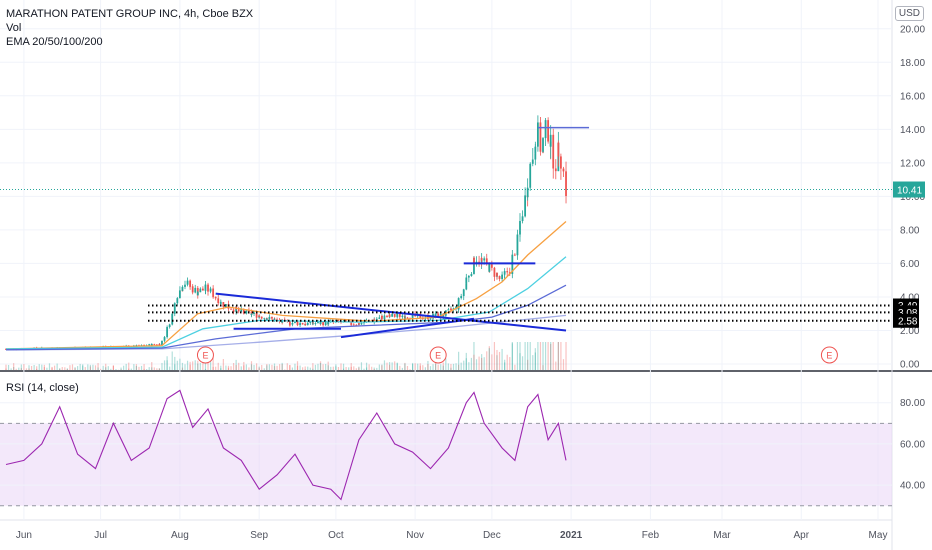  I want to click on level-label-box, so click(906, 320).